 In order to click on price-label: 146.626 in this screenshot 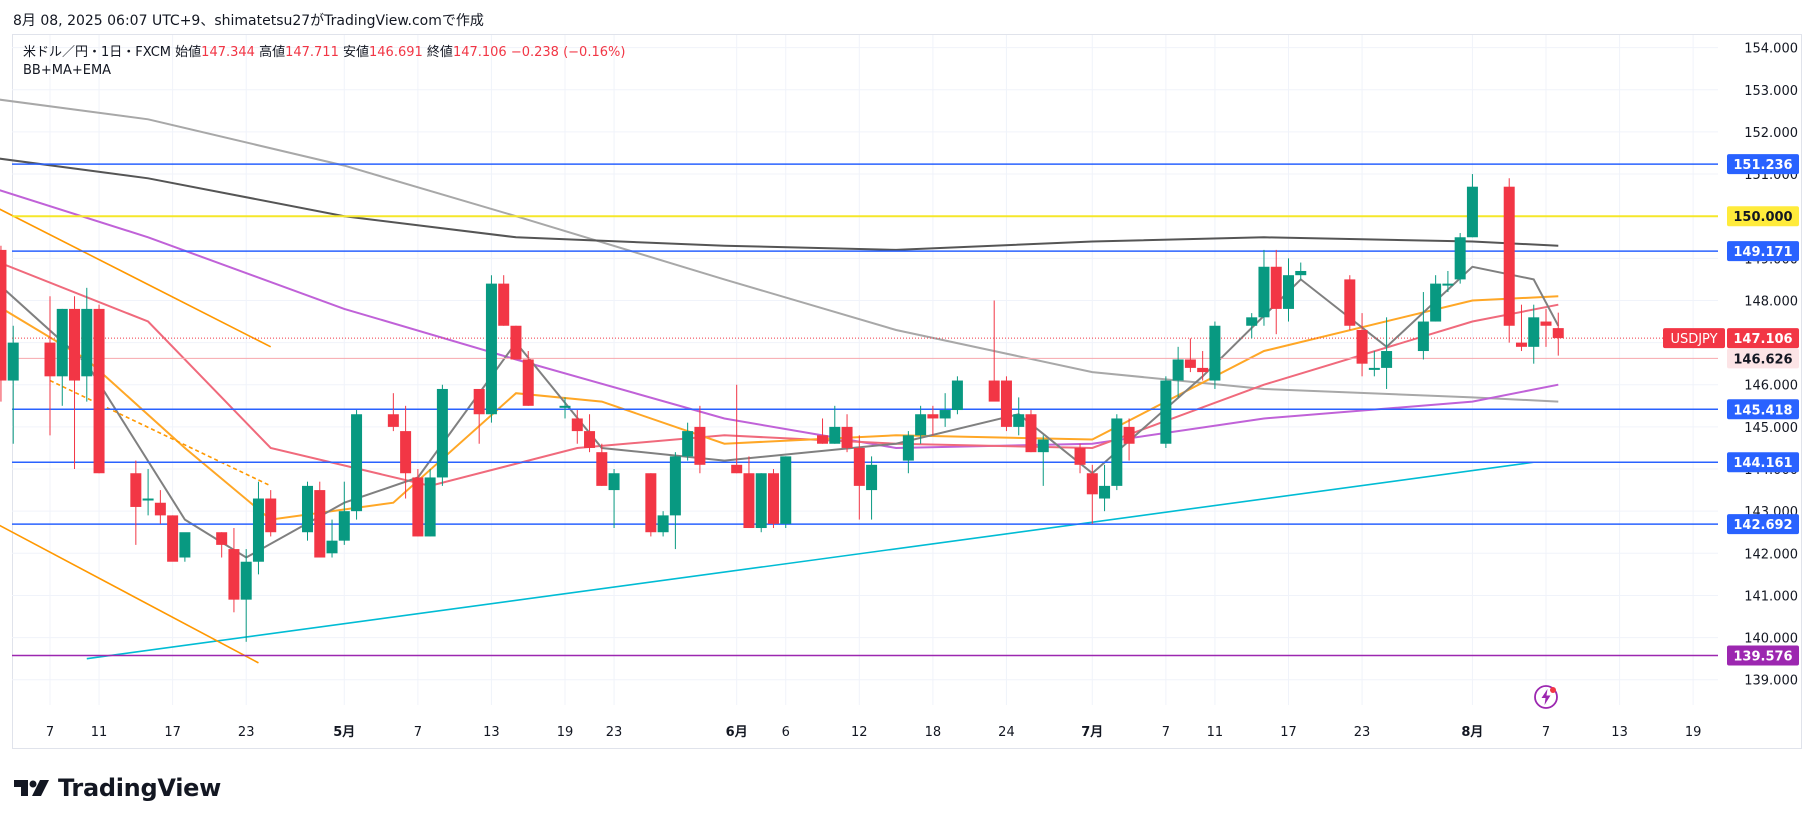, I will do `click(1763, 358)`.